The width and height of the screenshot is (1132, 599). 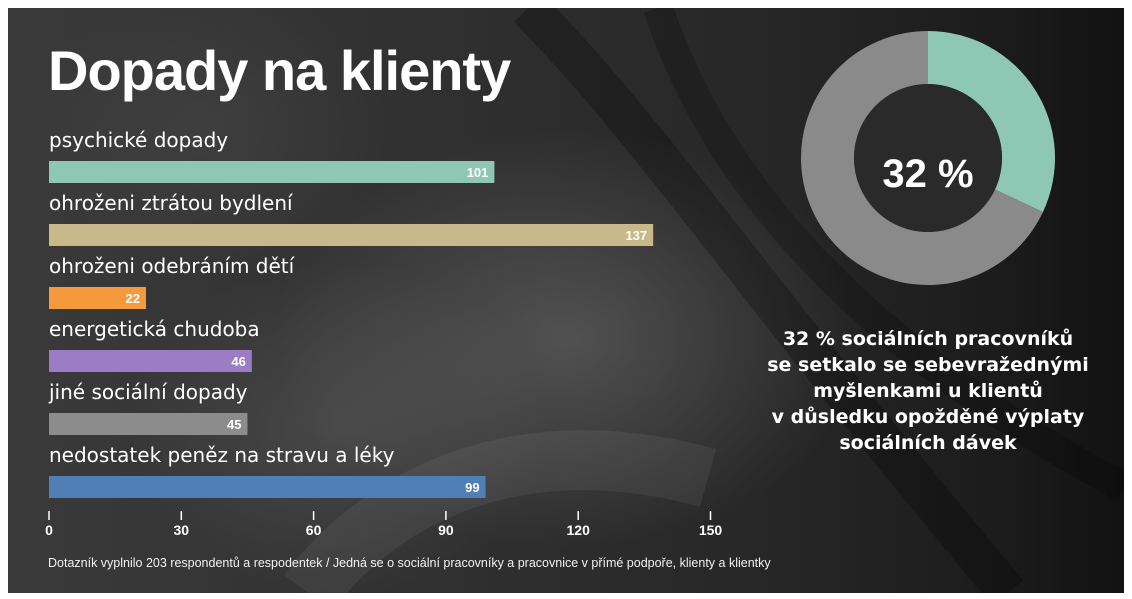 What do you see at coordinates (314, 530) in the screenshot?
I see `tick-label: 60` at bounding box center [314, 530].